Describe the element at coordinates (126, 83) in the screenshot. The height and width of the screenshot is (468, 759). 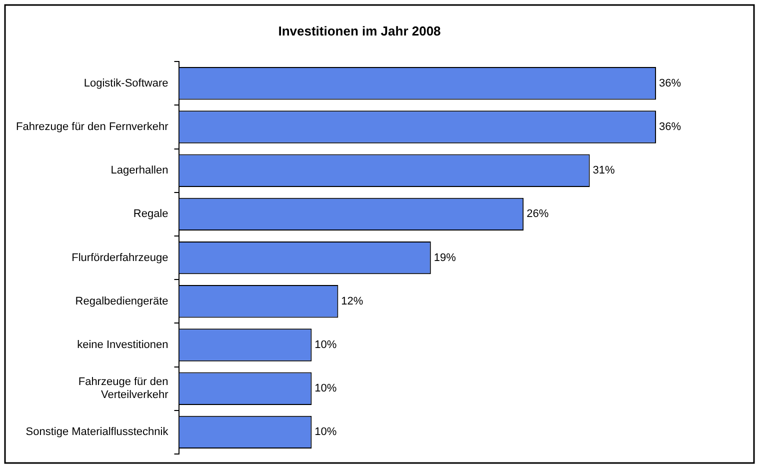
I see `y-tick-label: Logistik-Software` at that location.